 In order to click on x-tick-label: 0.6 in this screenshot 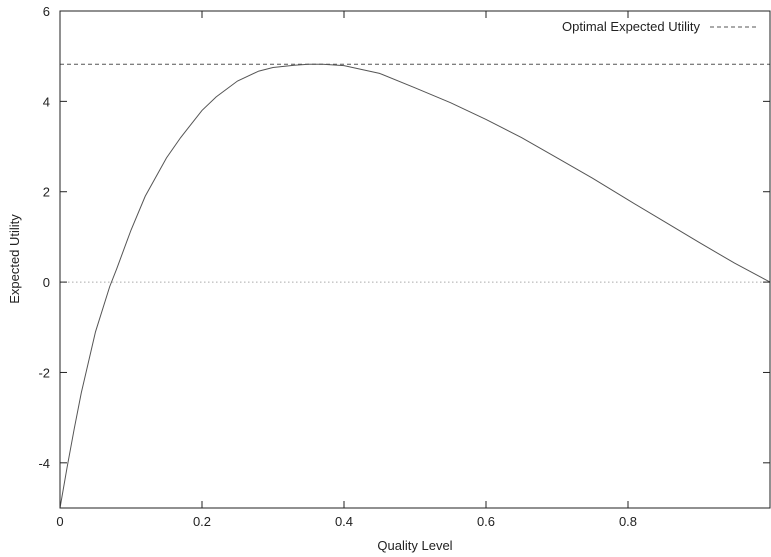, I will do `click(486, 521)`.